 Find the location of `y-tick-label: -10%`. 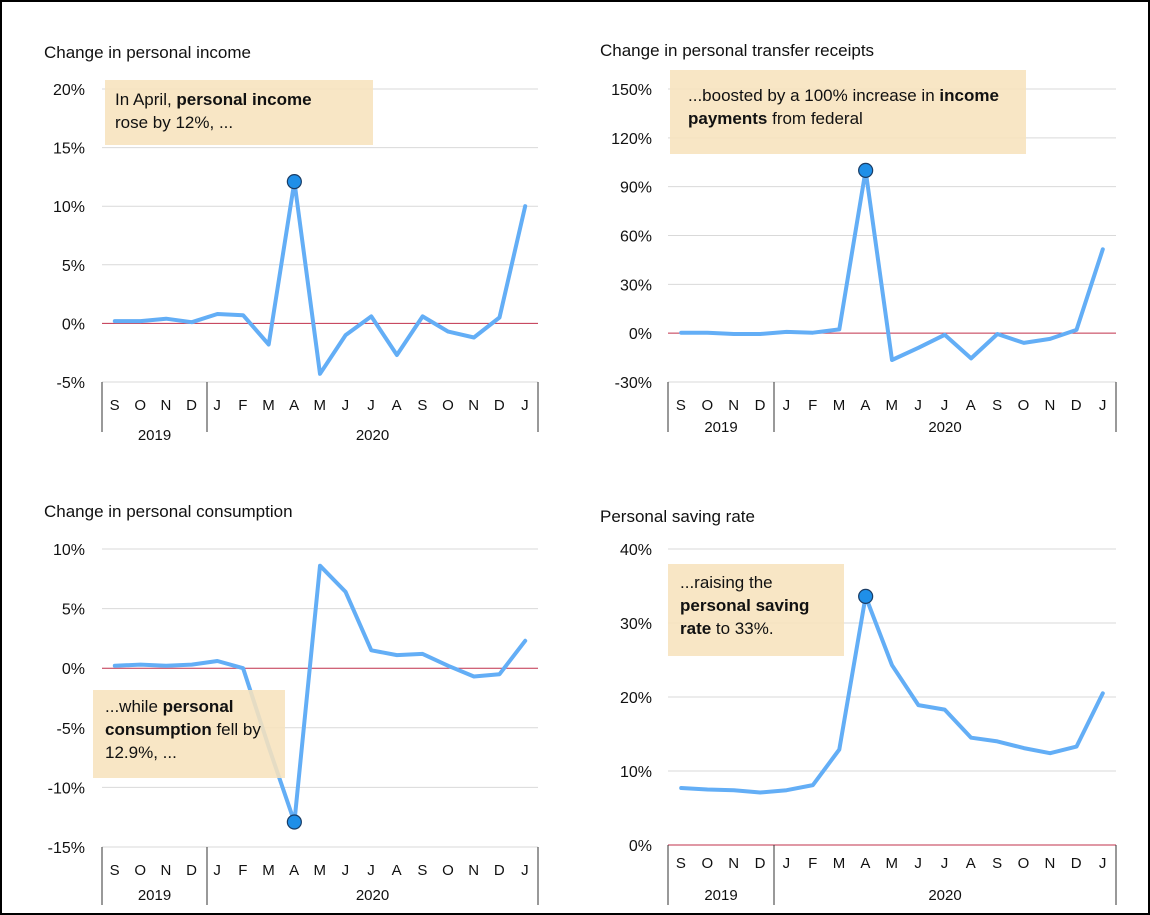

y-tick-label: -10% is located at coordinates (66, 788).